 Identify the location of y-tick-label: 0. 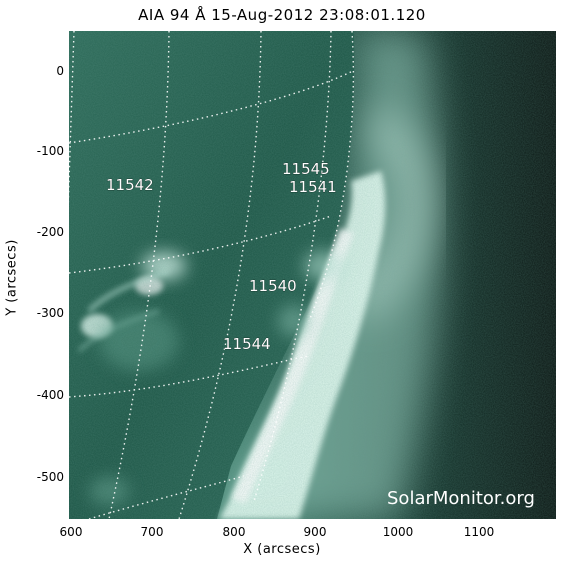
(60, 71).